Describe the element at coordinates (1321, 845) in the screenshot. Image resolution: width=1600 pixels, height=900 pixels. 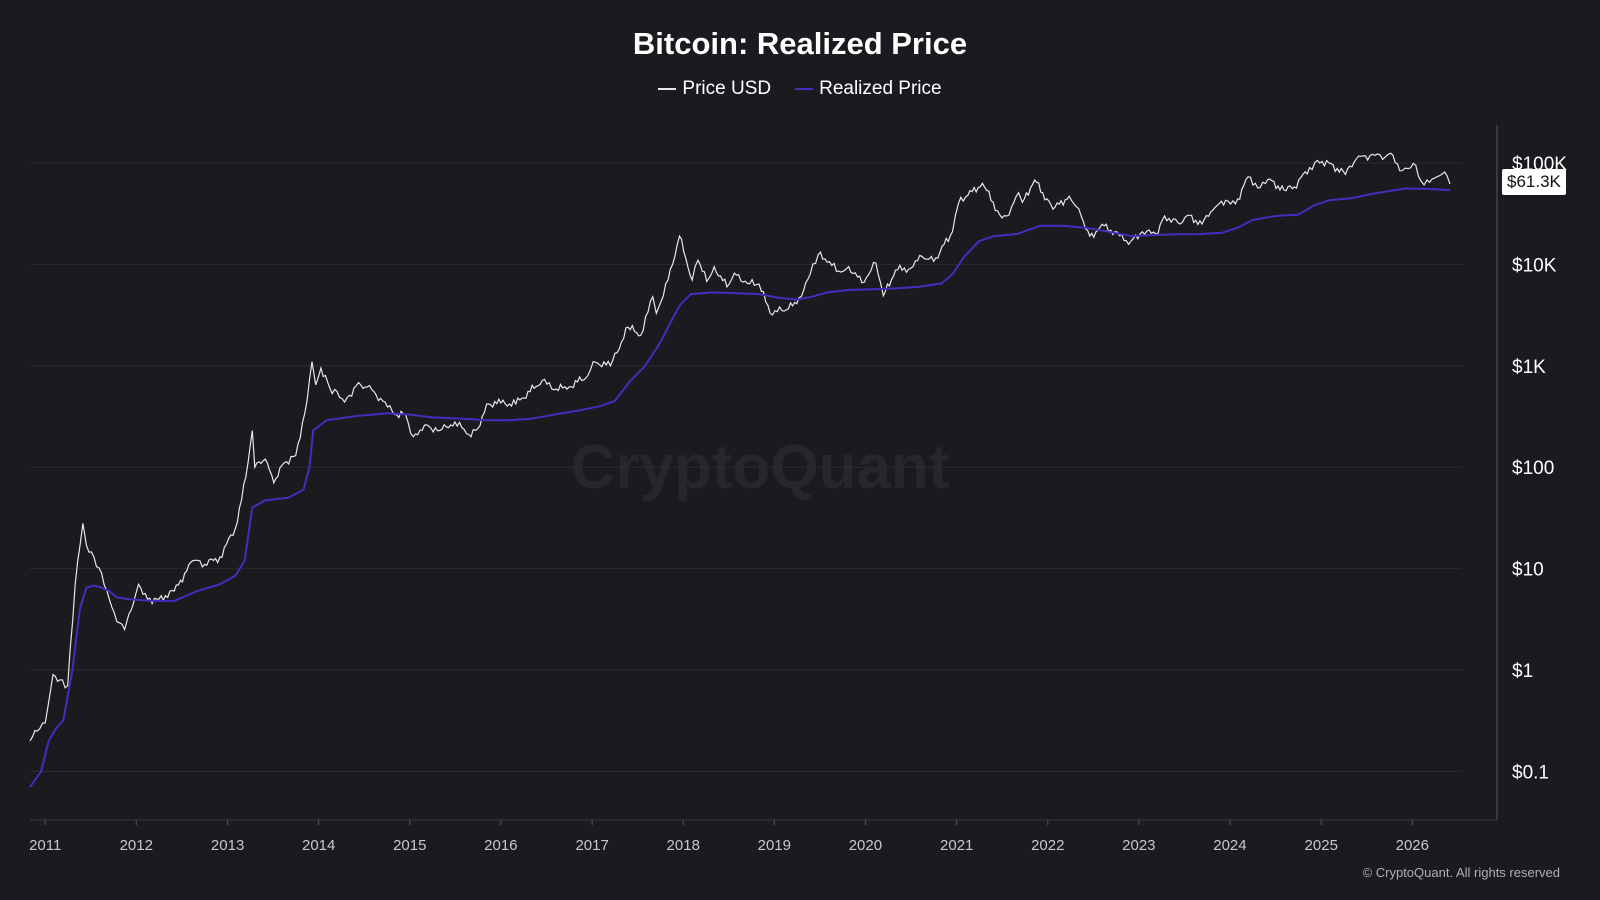
I see `x-tick-label: 2025` at that location.